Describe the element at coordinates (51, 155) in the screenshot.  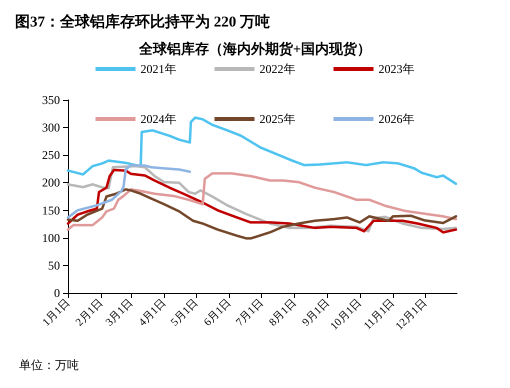
I see `y-tick-label: 250` at that location.